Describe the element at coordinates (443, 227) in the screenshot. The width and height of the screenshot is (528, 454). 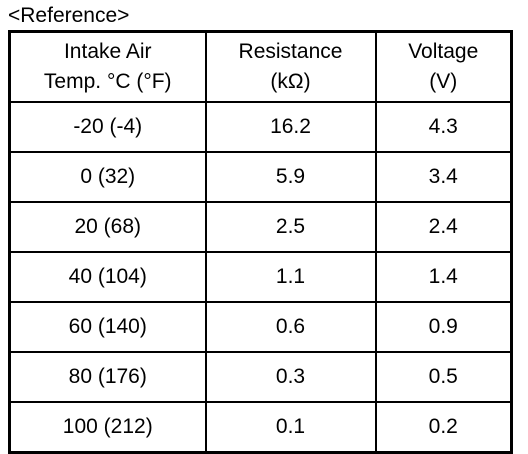
I see `voltage-cell: 2.4` at that location.